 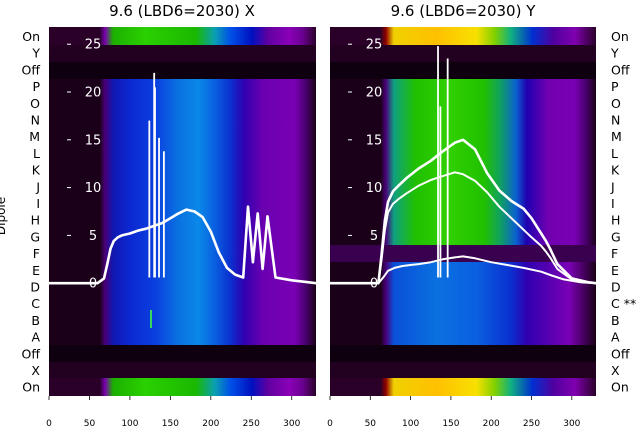 I want to click on overlay-ticks-x: 0 5 10 15 20 25, so click(x=84, y=165).